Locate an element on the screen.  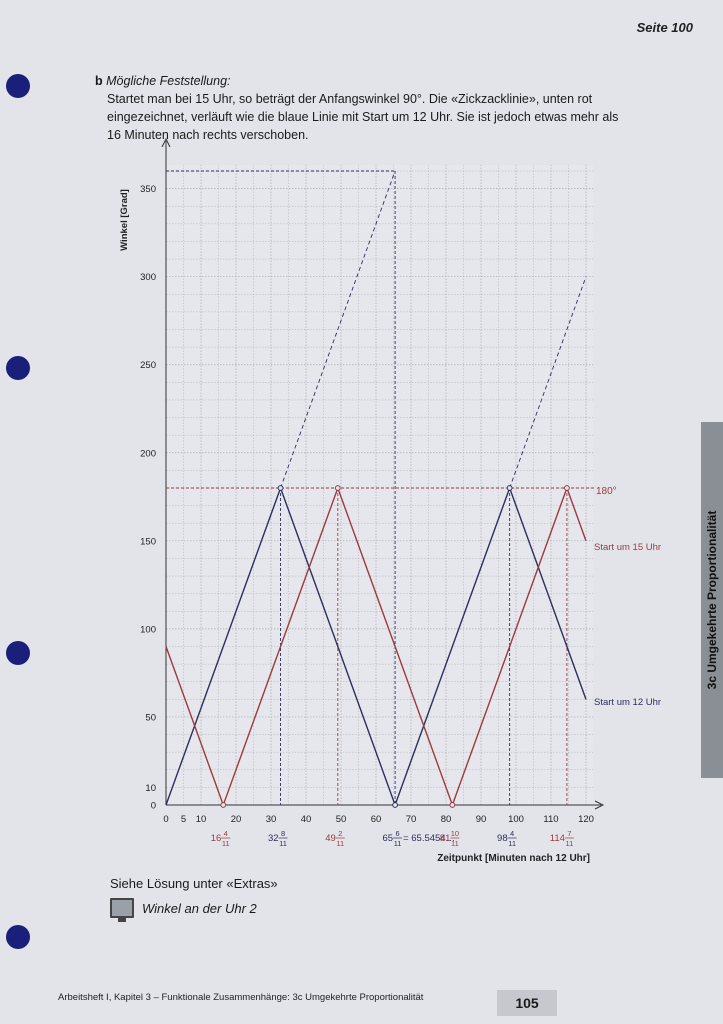
series-label-start-12: Start um 12 Uhr is located at coordinates (627, 702).